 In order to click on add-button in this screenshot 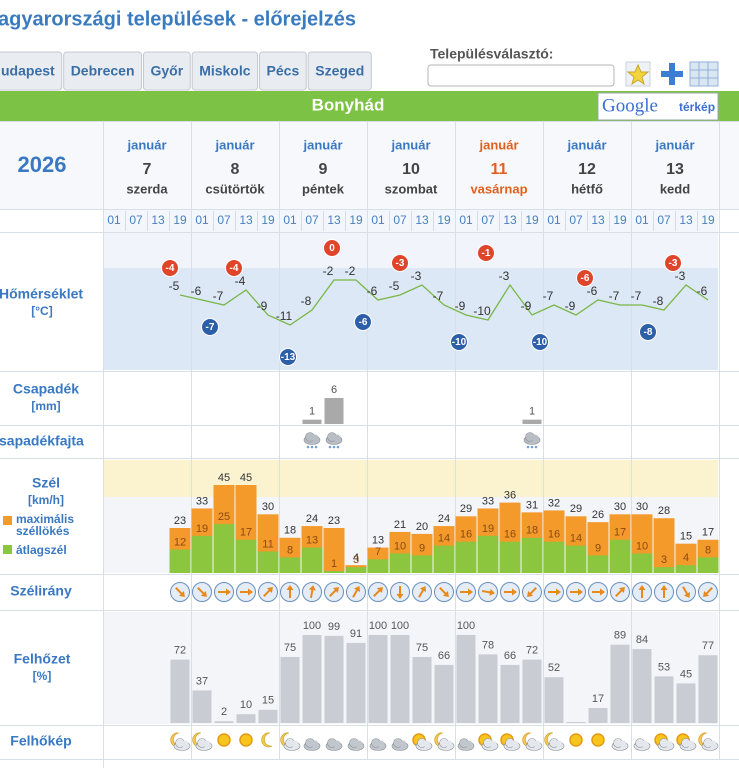, I will do `click(672, 74)`.